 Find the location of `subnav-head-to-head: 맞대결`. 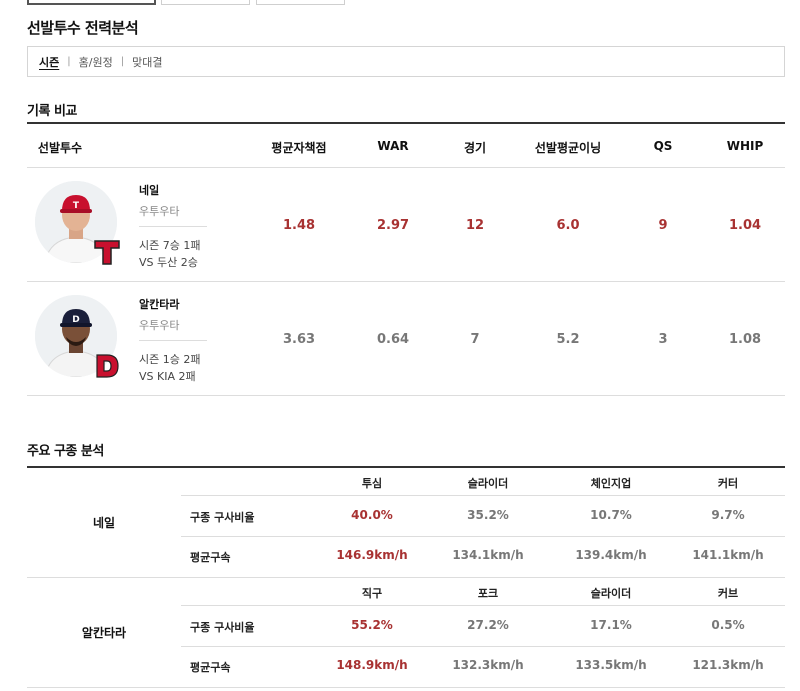

subnav-head-to-head: 맞대결 is located at coordinates (147, 62).